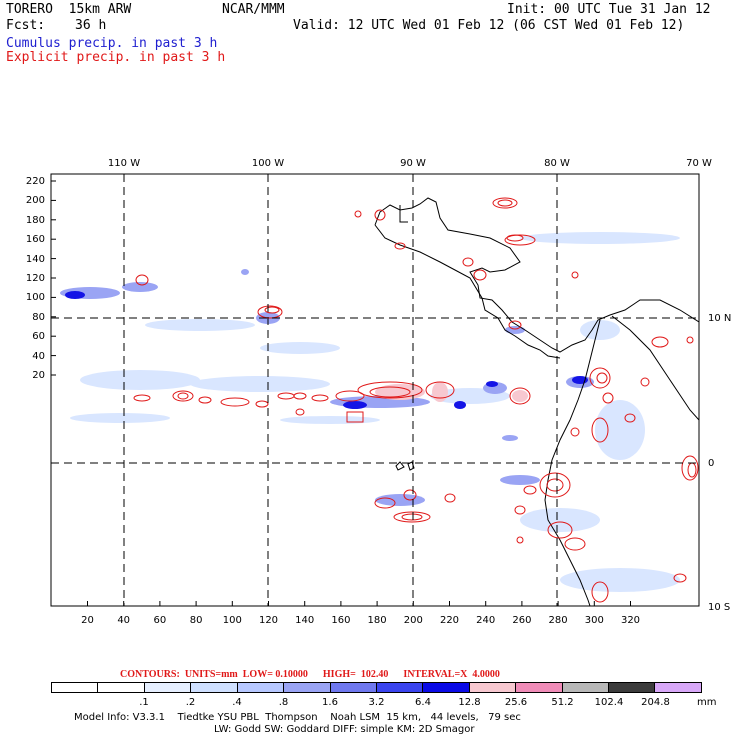 The width and height of the screenshot is (740, 740). What do you see at coordinates (268, 620) in the screenshot?
I see `x-axis-label: 120` at bounding box center [268, 620].